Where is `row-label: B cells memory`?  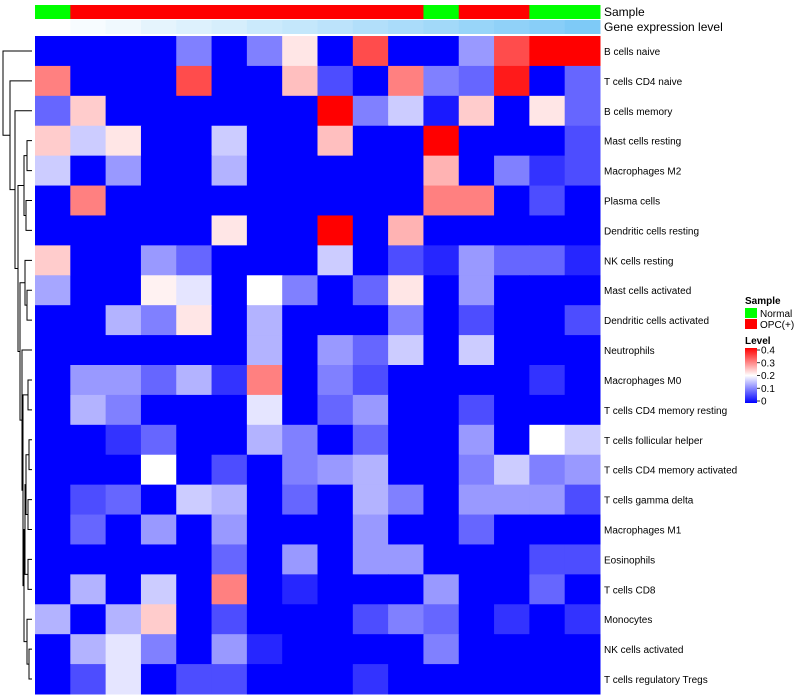 row-label: B cells memory is located at coordinates (638, 112).